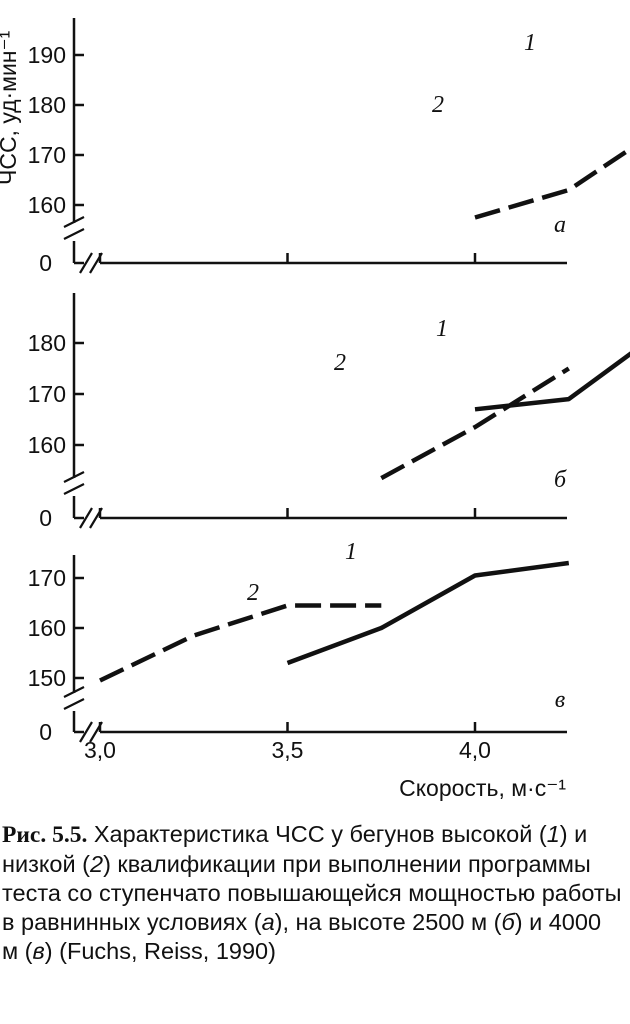 The image size is (630, 1024). I want to click on caption-text-1: Характеристика ЧСС у бегунов высокой (, so click(317, 834).